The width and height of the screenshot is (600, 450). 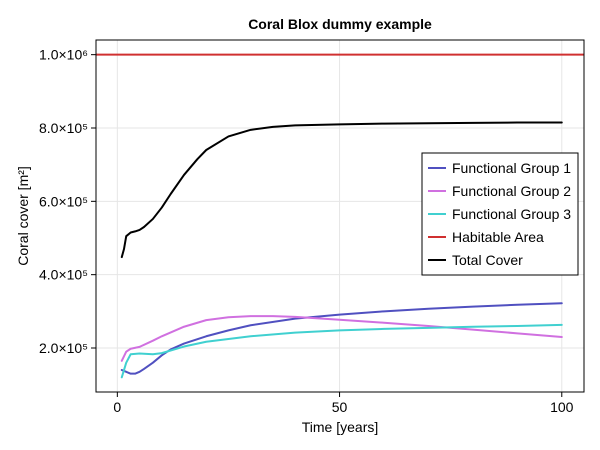 I want to click on x-tick-label: 50, so click(x=340, y=407).